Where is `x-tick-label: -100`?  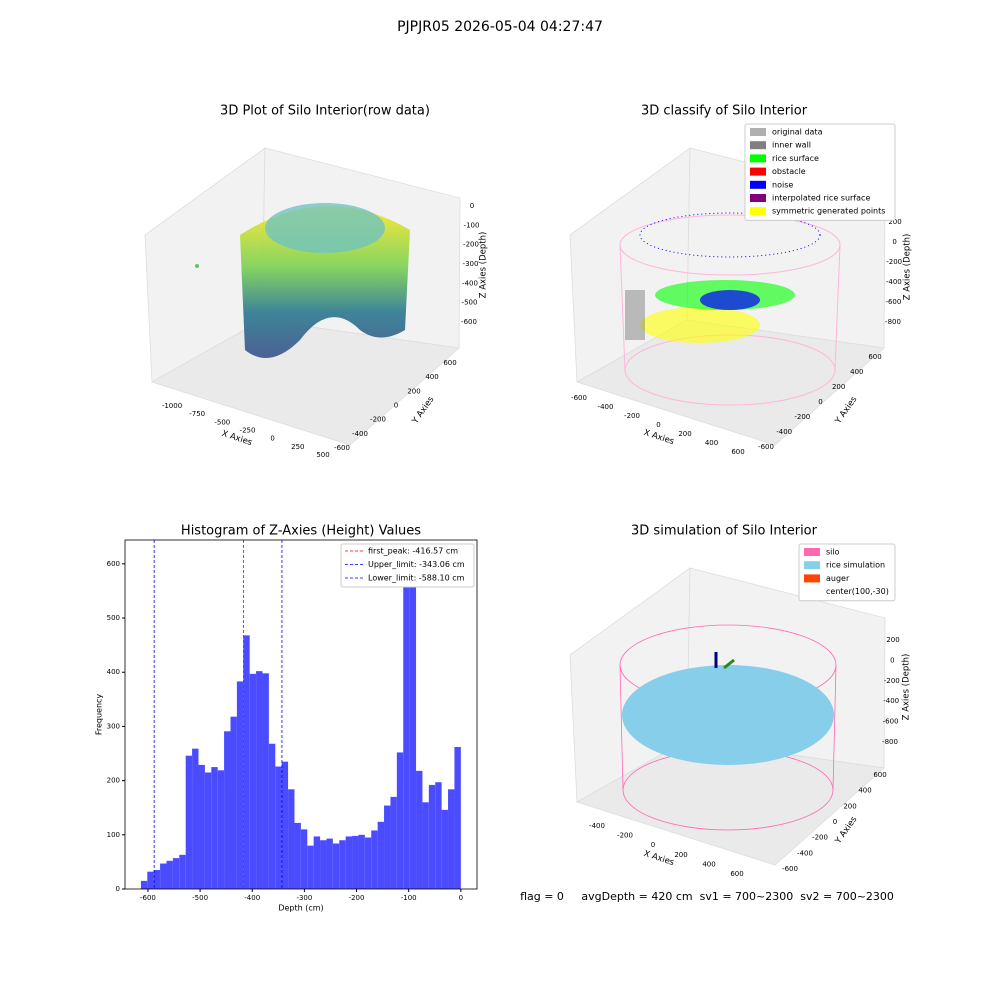
x-tick-label: -100 is located at coordinates (409, 898).